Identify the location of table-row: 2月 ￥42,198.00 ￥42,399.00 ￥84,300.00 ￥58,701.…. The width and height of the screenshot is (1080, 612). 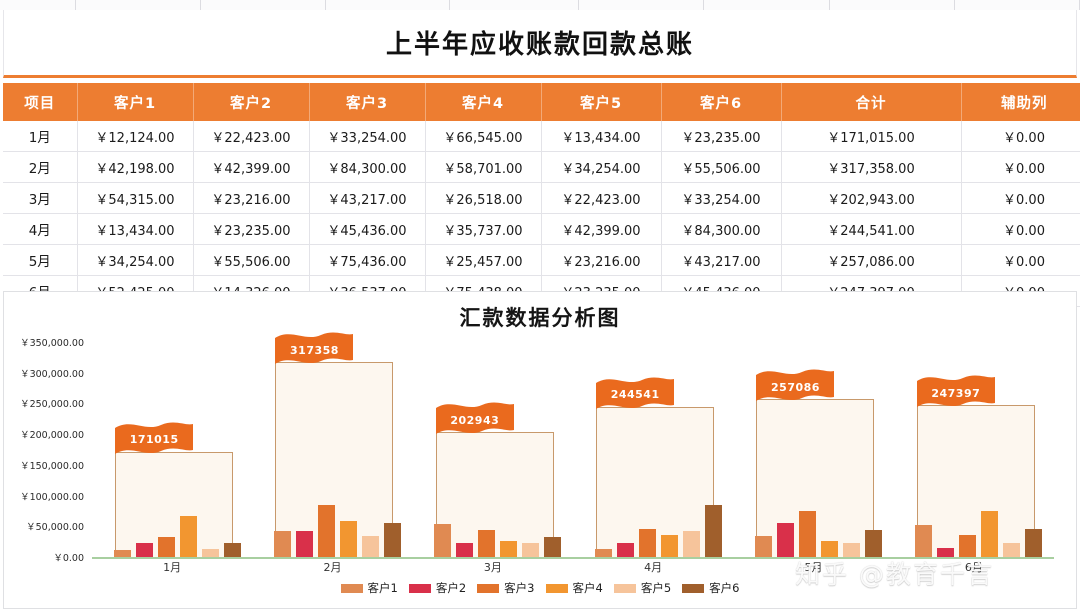
(541, 167).